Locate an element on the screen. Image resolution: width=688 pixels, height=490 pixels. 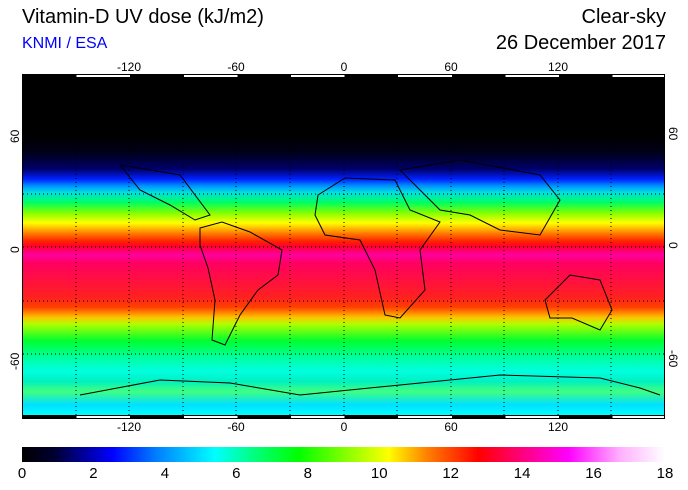
colorbar-tick-label: 8 is located at coordinates (307, 473).